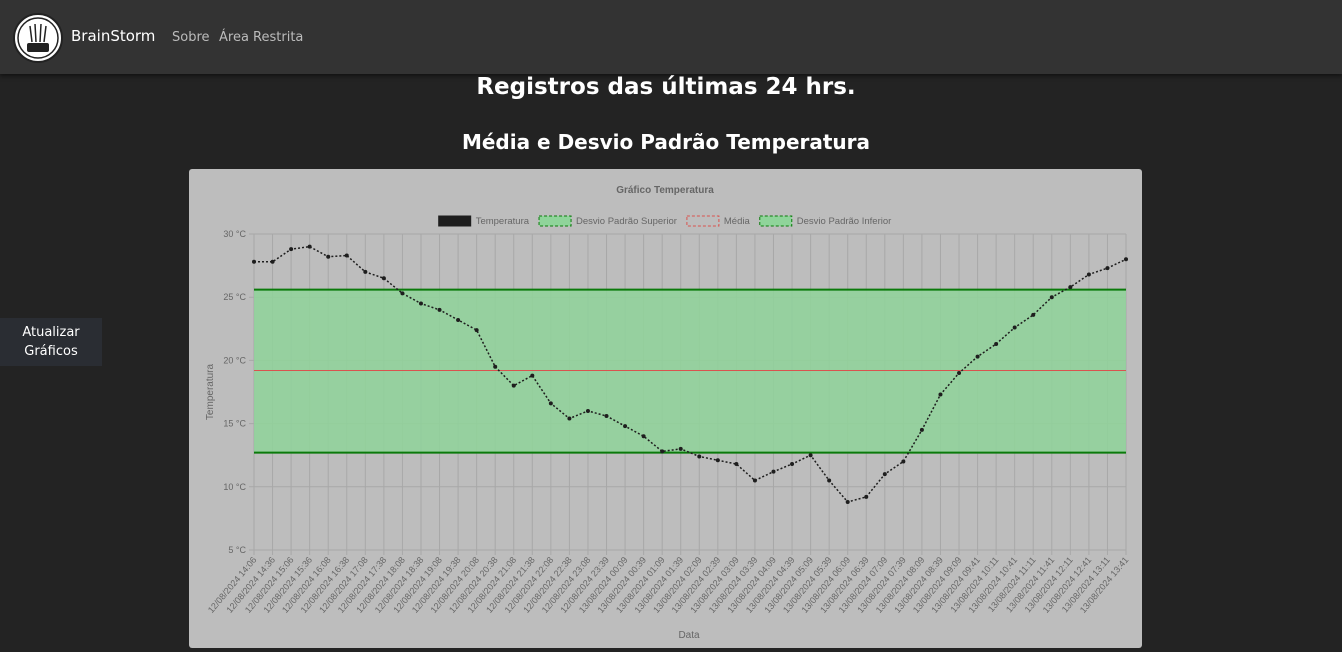 Image resolution: width=1342 pixels, height=652 pixels. Describe the element at coordinates (261, 37) in the screenshot. I see `nav-link: Área Restrita` at that location.